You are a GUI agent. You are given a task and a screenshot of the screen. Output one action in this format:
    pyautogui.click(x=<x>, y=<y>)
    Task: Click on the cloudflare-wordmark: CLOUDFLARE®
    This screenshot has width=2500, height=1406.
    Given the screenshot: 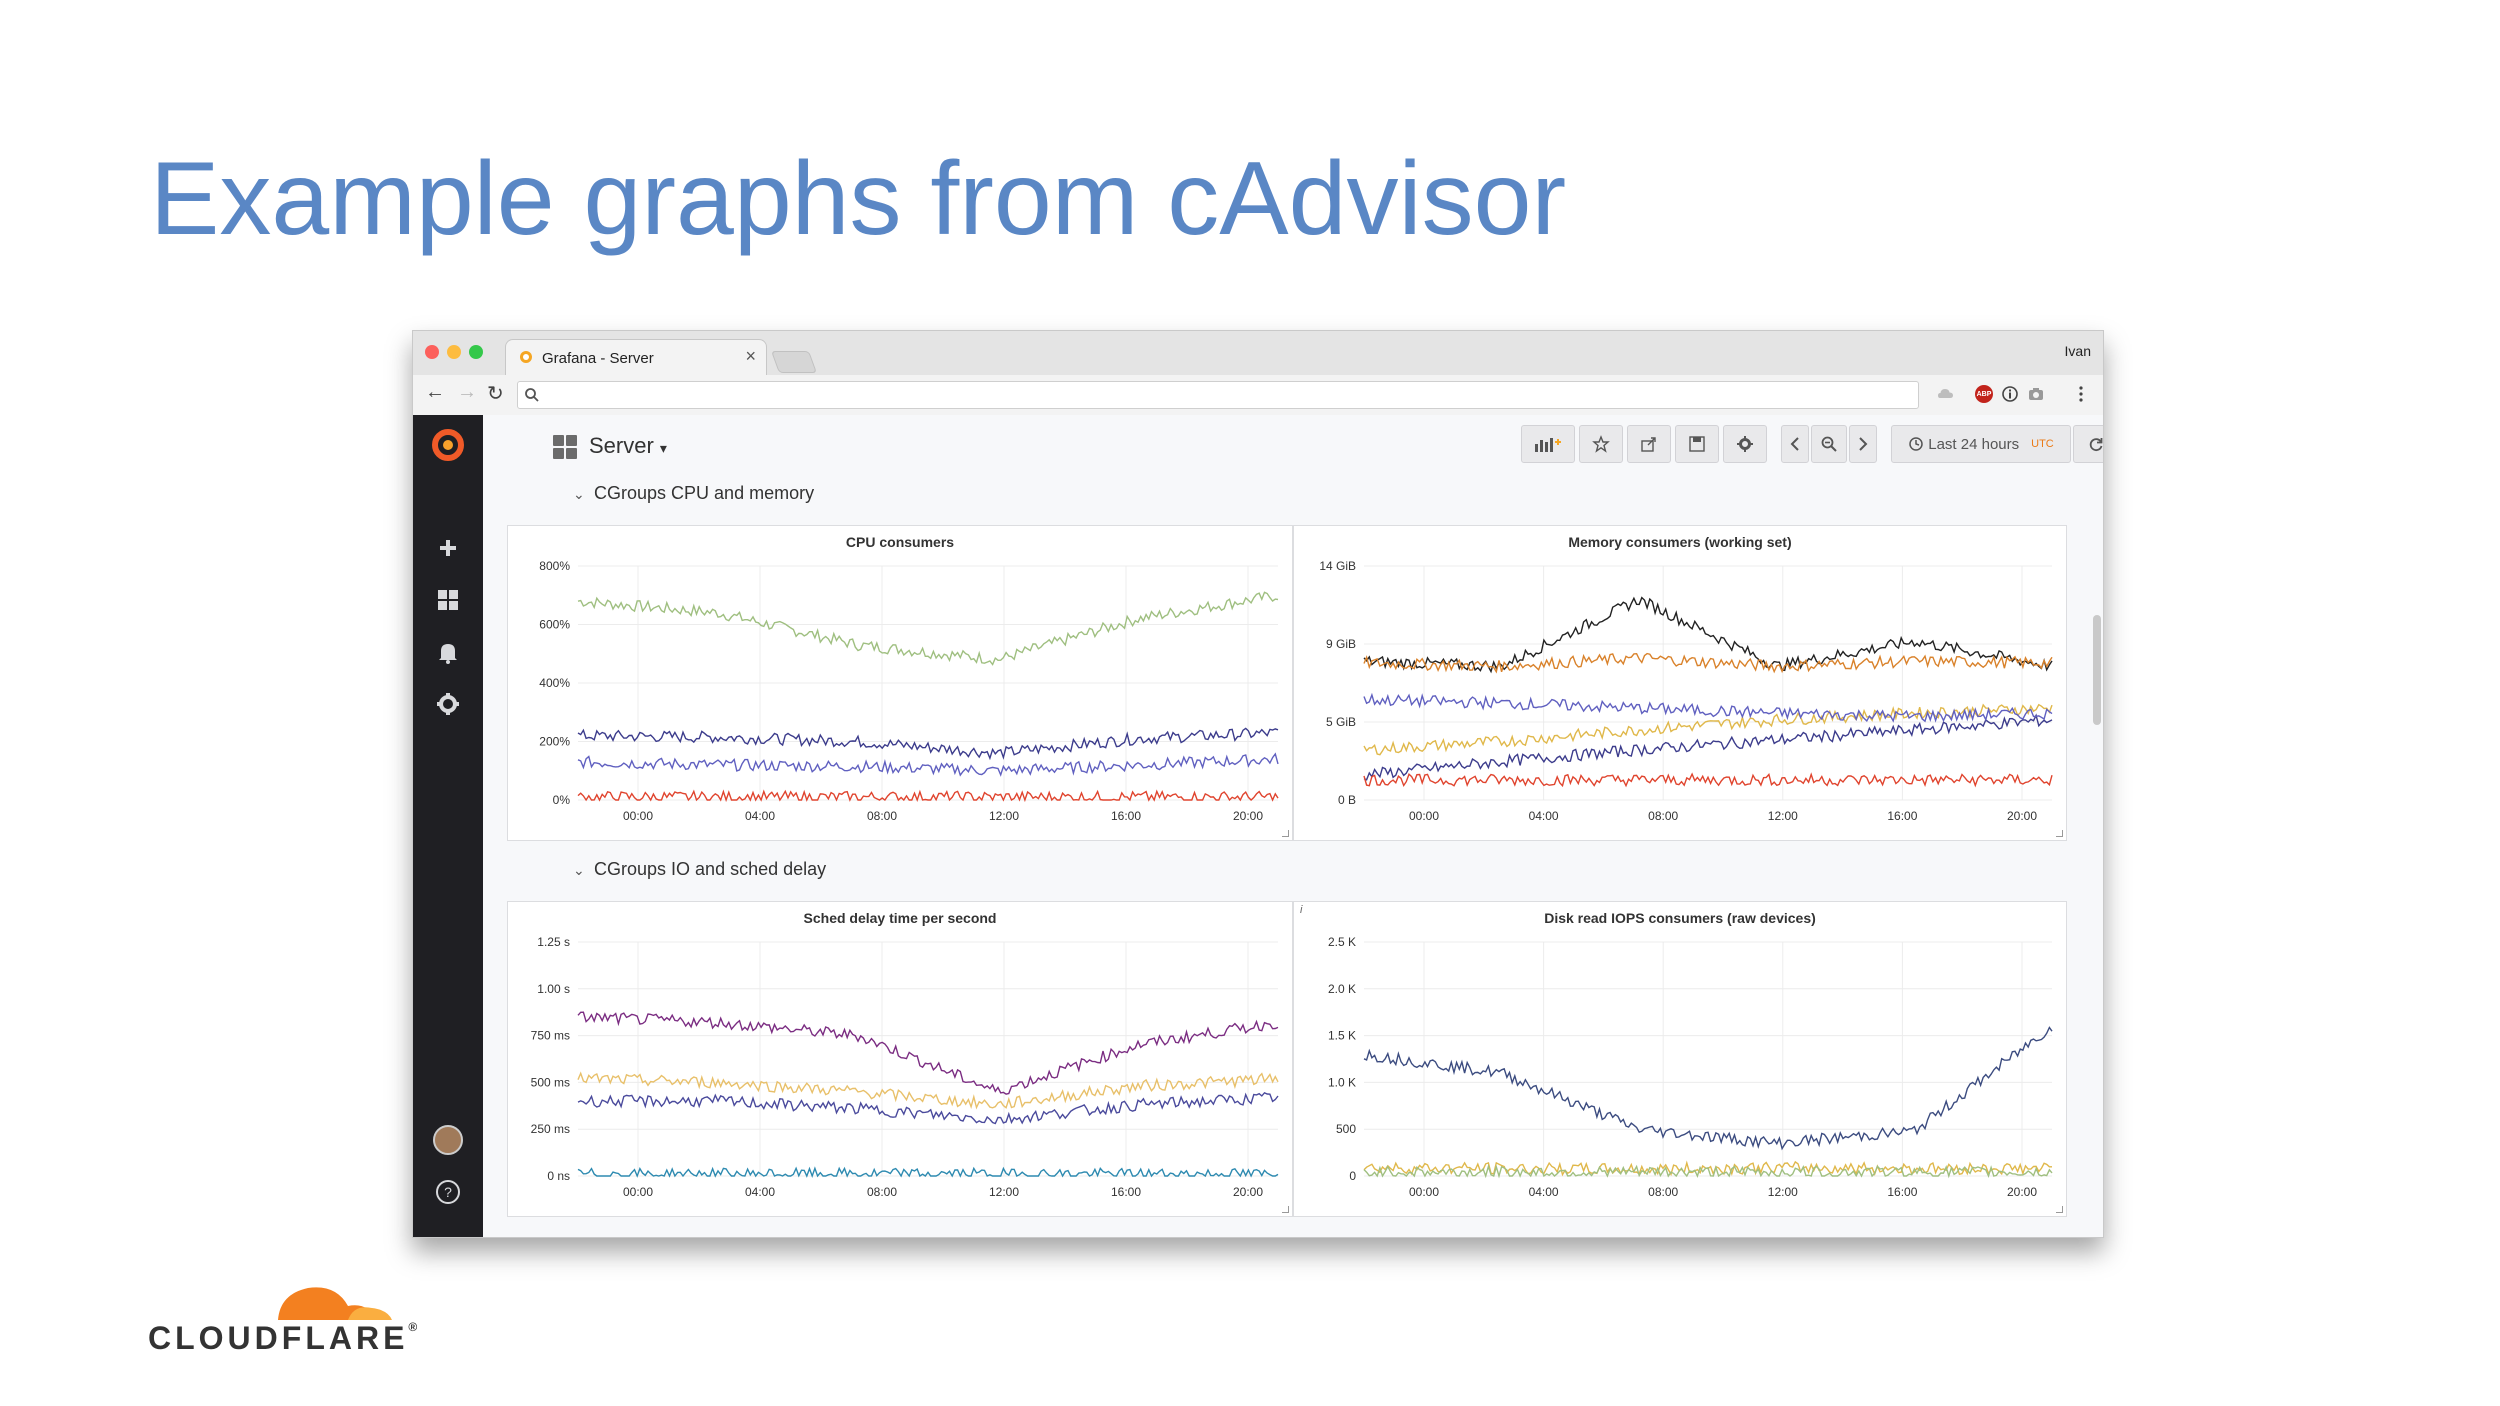 What is the action you would take?
    pyautogui.click(x=282, y=1338)
    